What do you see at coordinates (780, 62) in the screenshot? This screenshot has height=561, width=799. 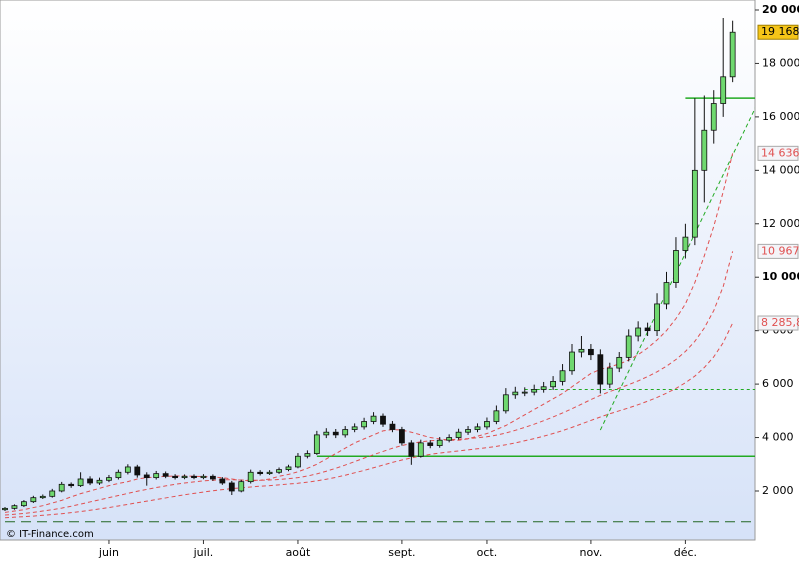 I see `y-tick-label: 18 000` at bounding box center [780, 62].